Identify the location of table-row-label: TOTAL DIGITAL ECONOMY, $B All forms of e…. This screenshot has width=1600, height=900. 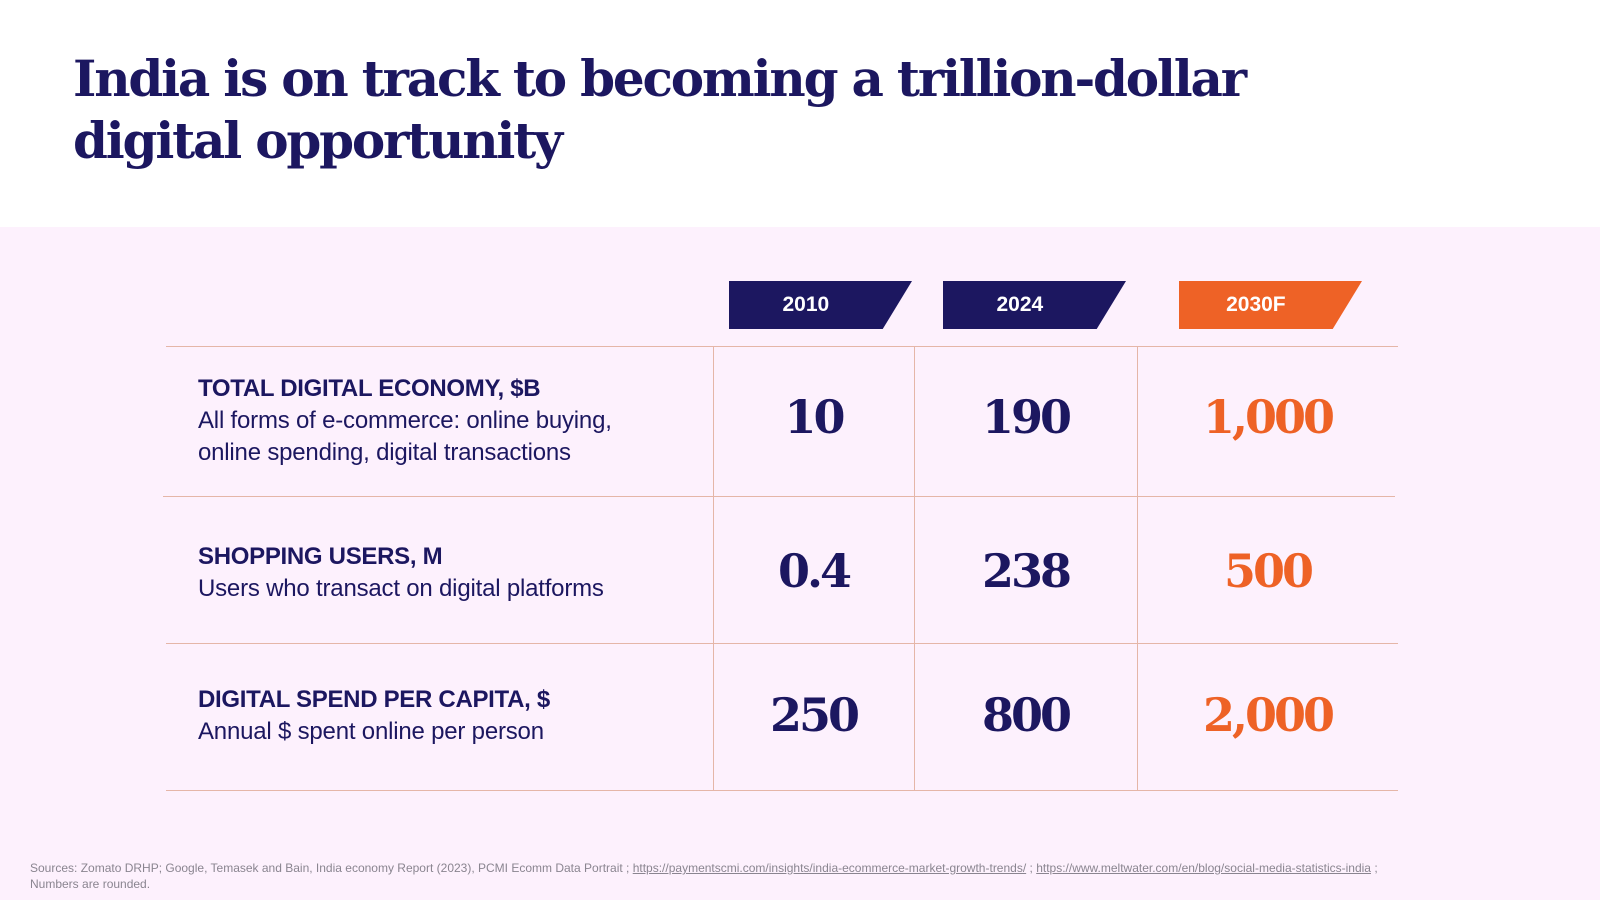
(405, 421).